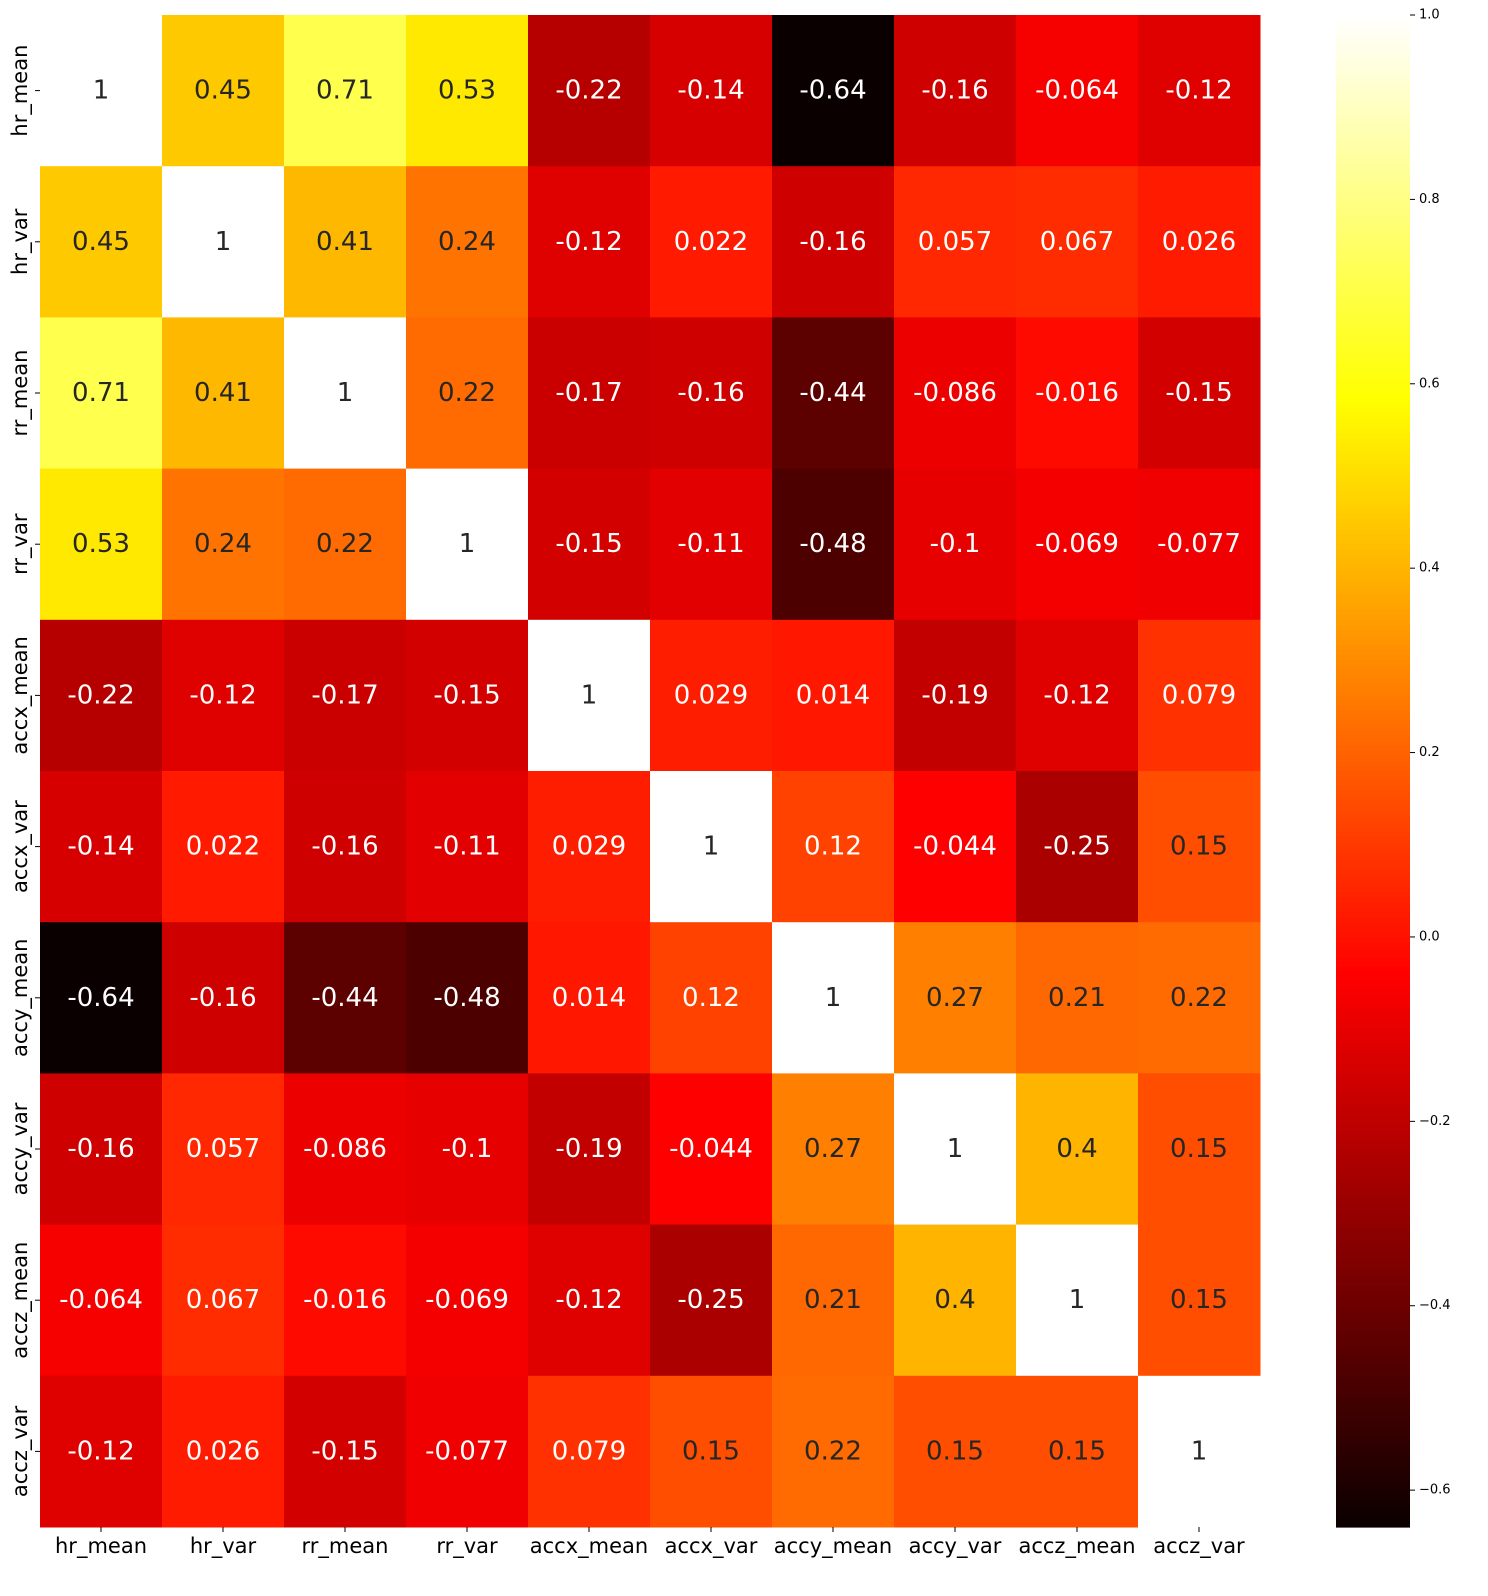  I want to click on cell-value-label: -0.064, so click(101, 1300).